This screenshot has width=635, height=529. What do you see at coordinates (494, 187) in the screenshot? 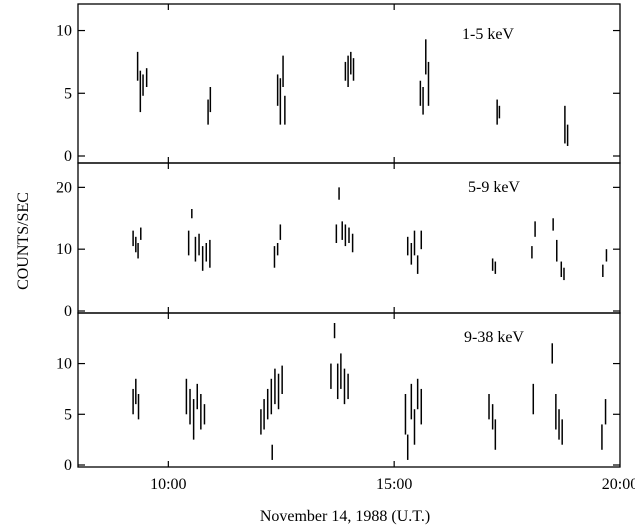
I see `energy-band-label: 5-9 keV` at bounding box center [494, 187].